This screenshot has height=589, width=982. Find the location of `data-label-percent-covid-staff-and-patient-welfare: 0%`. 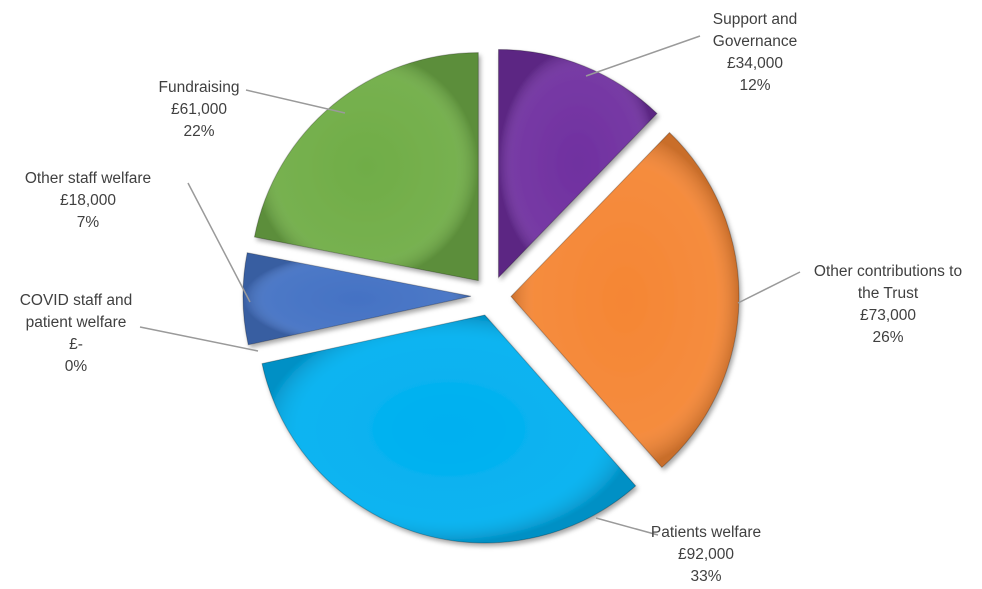

data-label-percent-covid-staff-and-patient-welfare: 0% is located at coordinates (76, 366).